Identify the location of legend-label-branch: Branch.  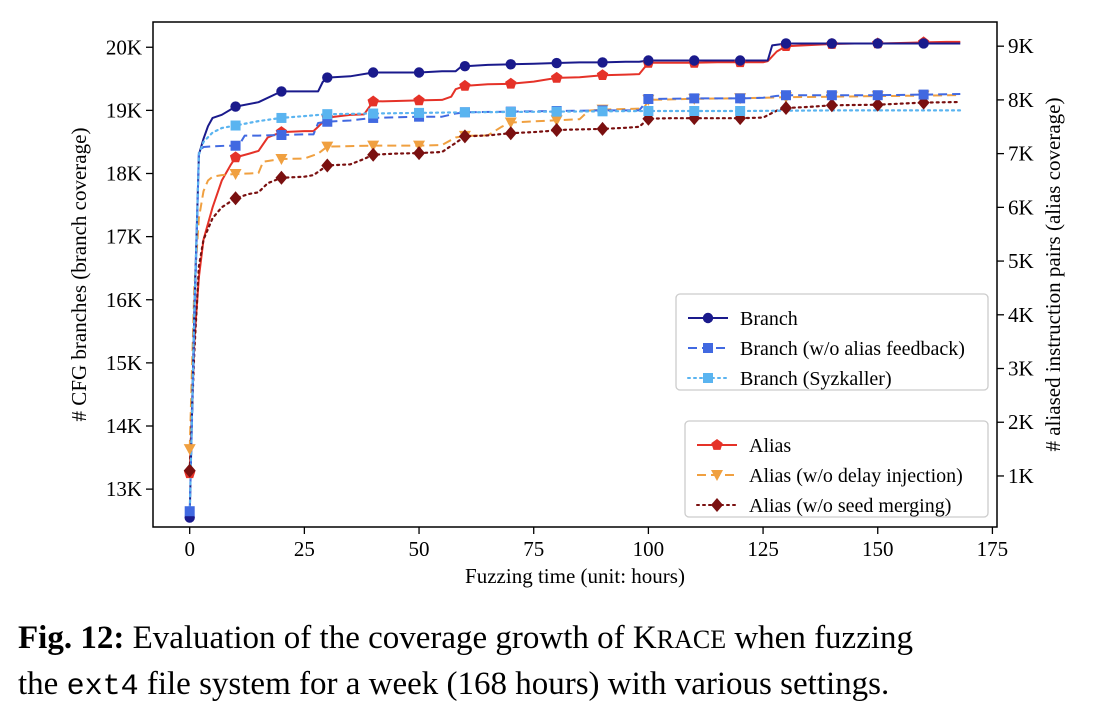
(769, 319).